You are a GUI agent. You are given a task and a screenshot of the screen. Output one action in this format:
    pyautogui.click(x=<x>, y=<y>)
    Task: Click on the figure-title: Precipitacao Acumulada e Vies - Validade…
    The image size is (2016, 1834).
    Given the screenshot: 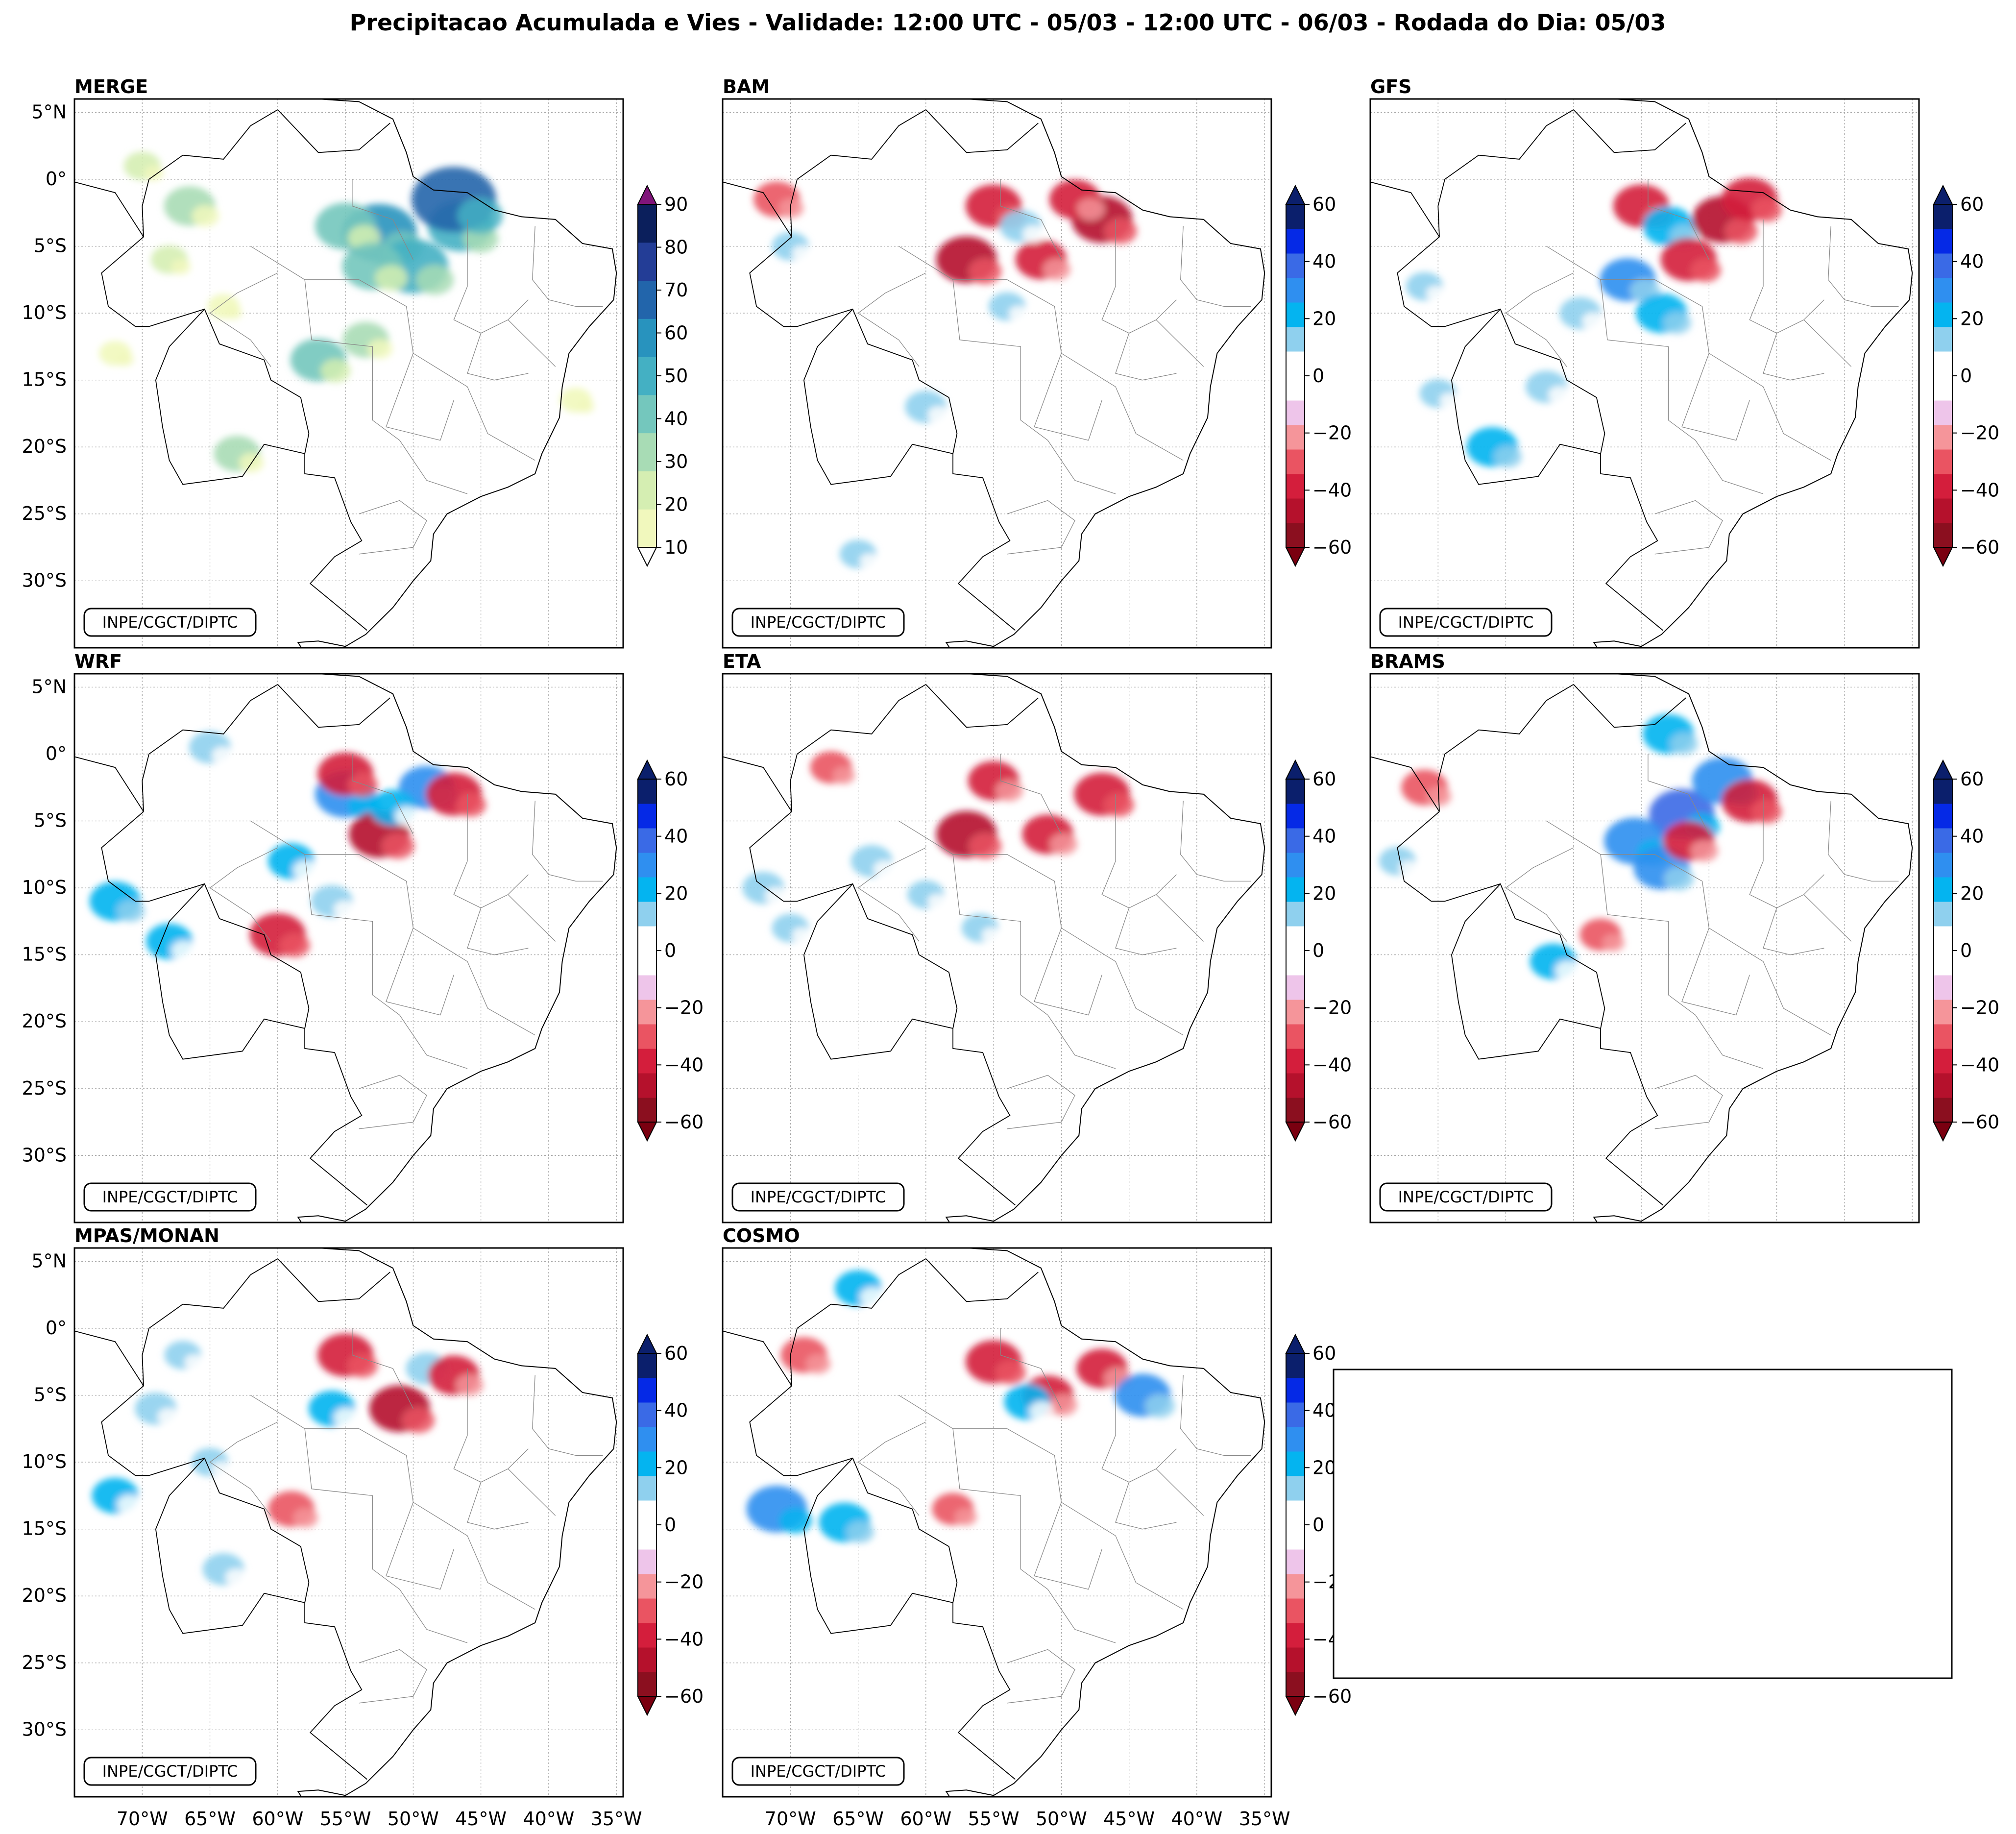 What is the action you would take?
    pyautogui.click(x=1008, y=22)
    